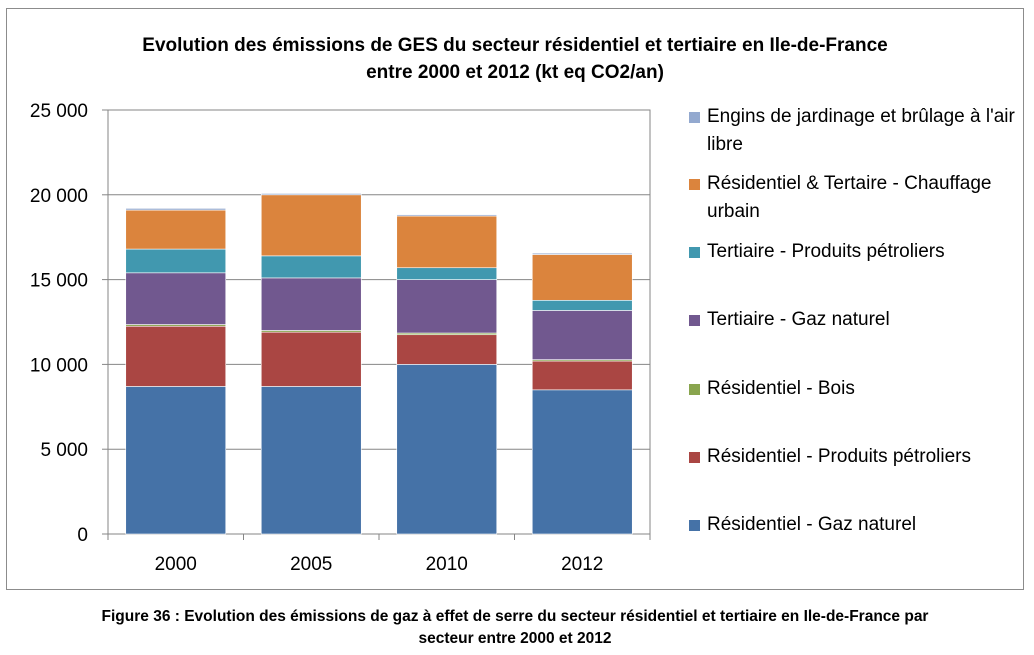  What do you see at coordinates (82, 535) in the screenshot?
I see `y-tick-label: 0` at bounding box center [82, 535].